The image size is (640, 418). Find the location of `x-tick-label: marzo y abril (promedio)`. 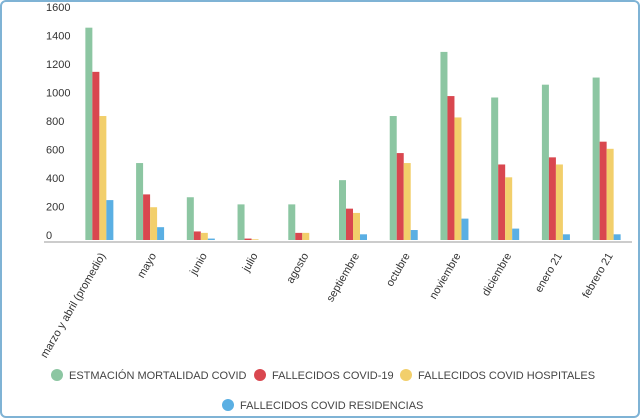

x-tick-label: marzo y abril (promedio) is located at coordinates (73, 305).